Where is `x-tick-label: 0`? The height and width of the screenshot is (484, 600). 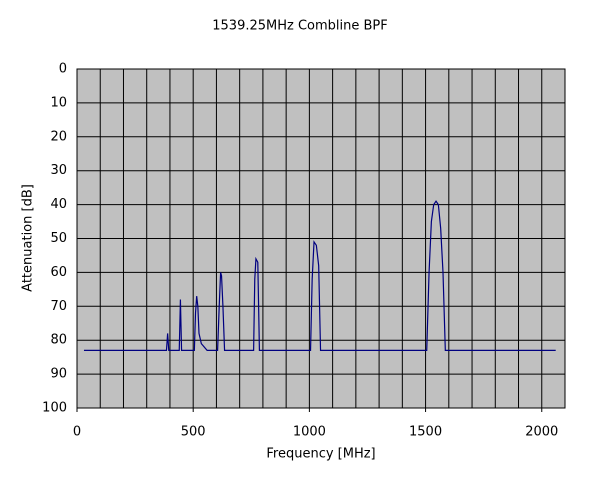 x-tick-label: 0 is located at coordinates (77, 432).